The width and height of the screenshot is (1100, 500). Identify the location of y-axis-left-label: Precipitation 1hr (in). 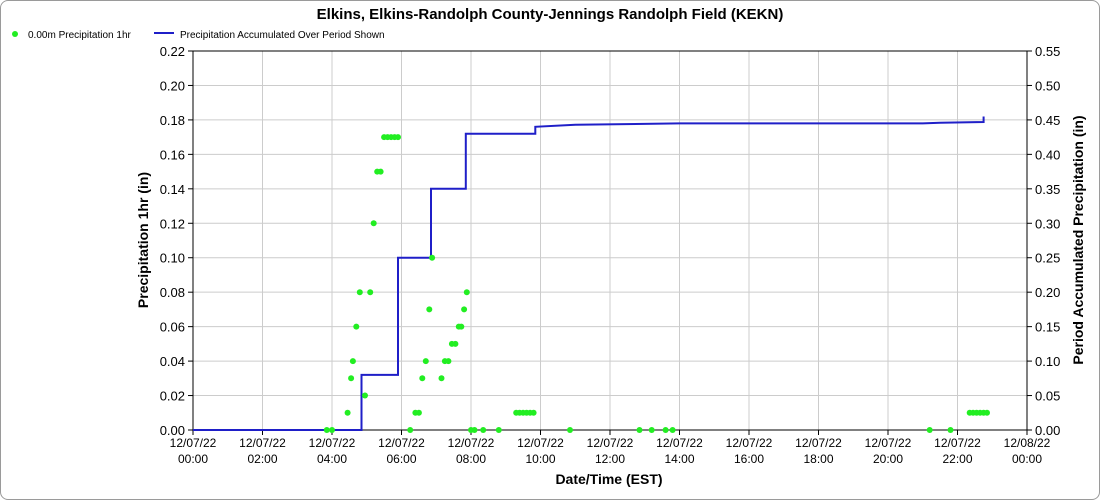
(143, 240).